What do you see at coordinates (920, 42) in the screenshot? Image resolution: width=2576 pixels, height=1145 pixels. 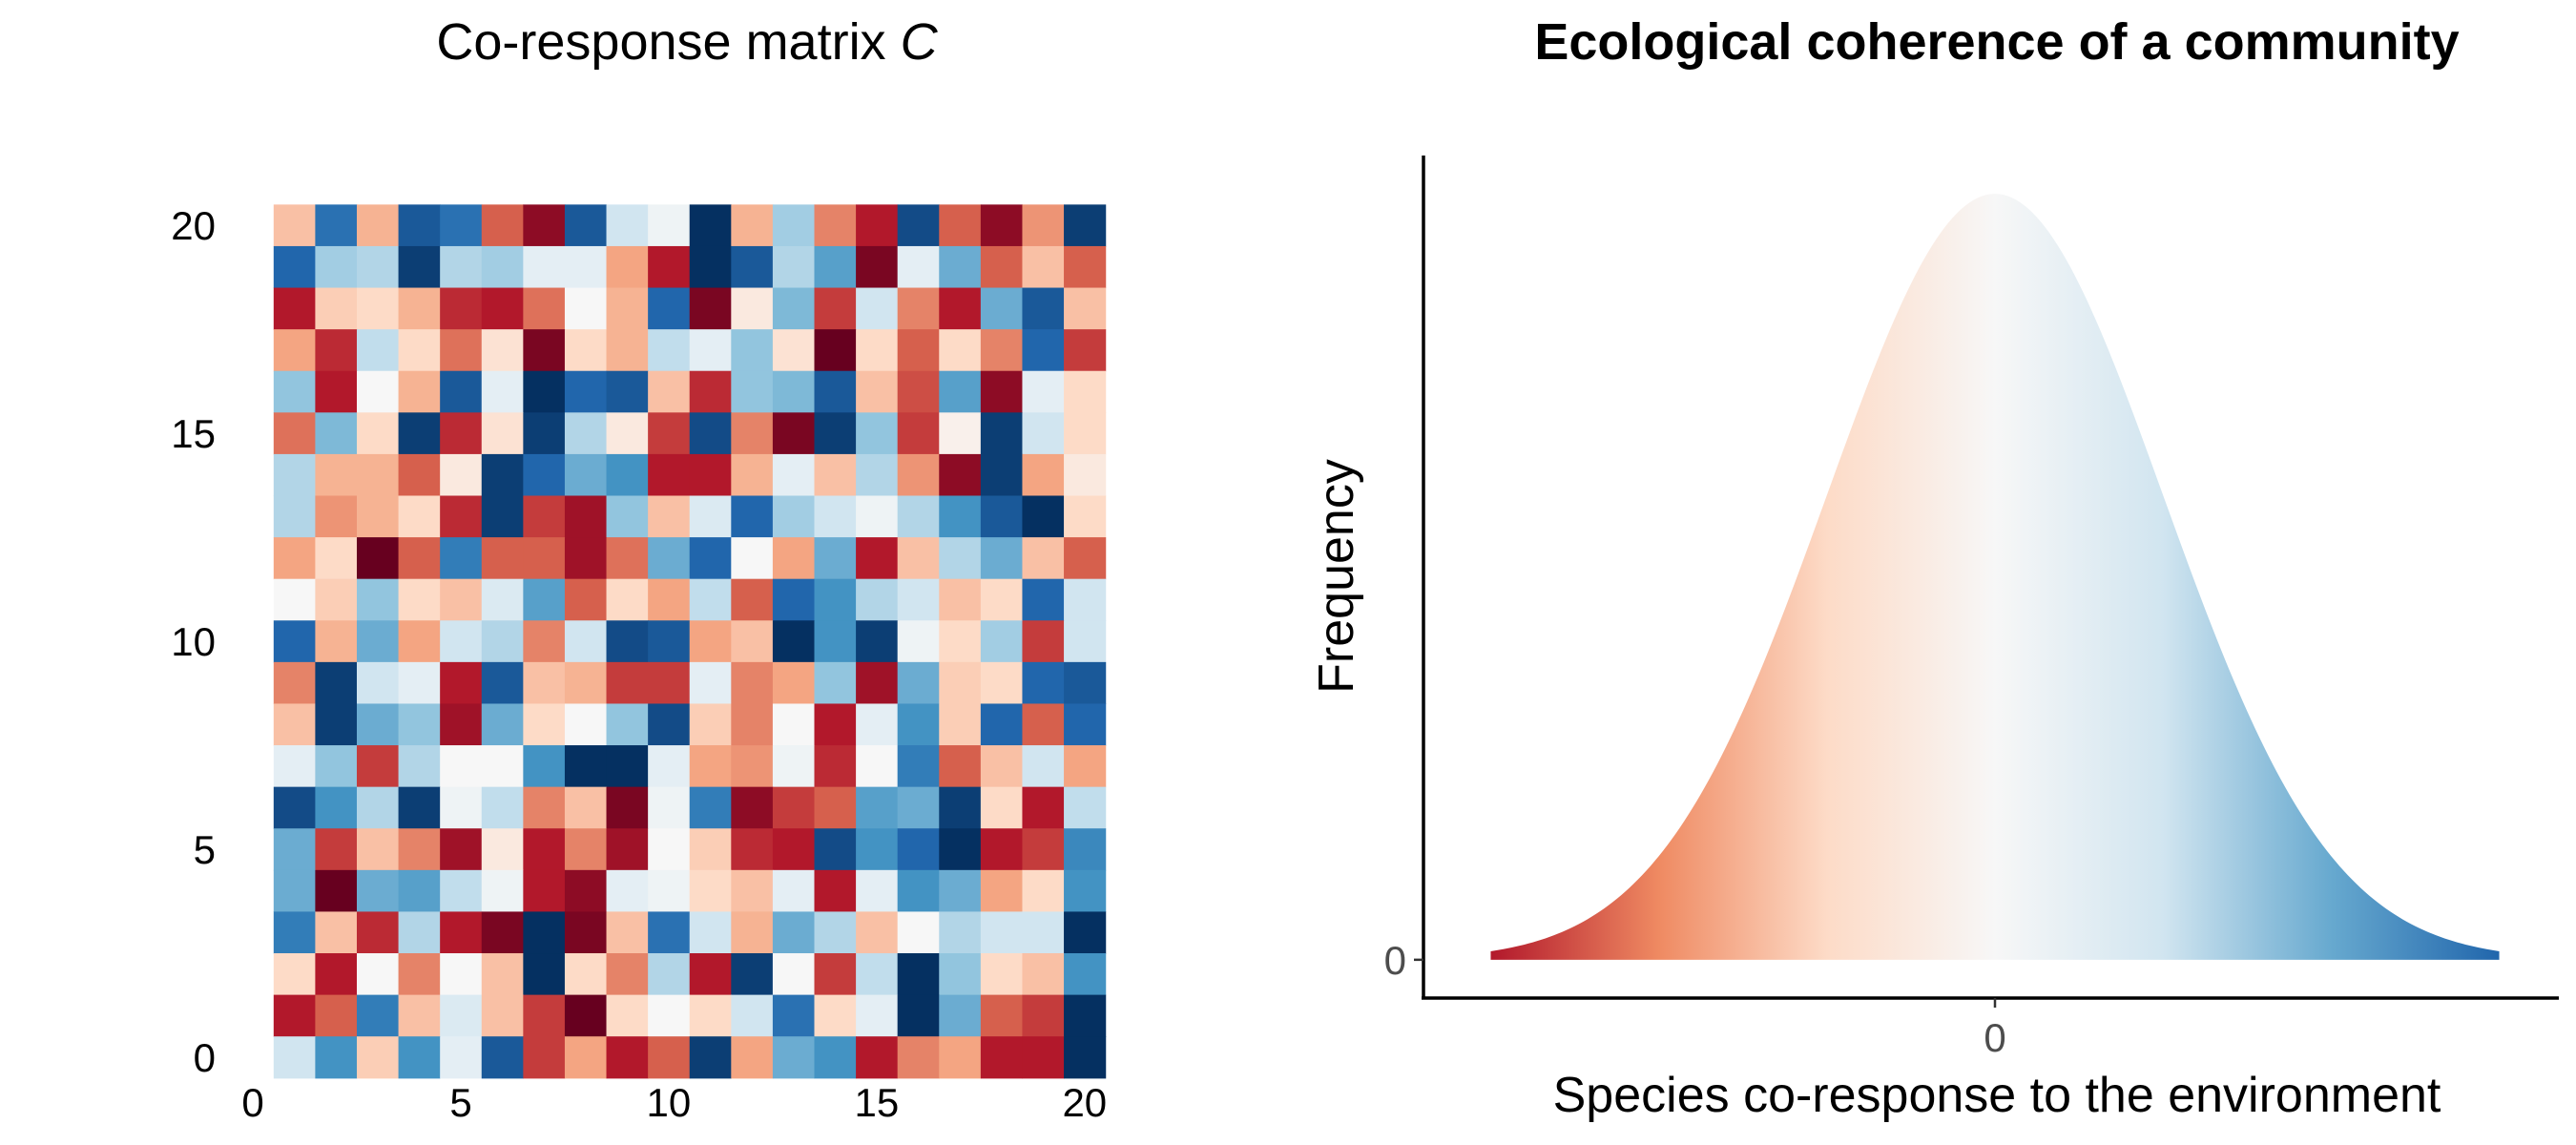 I see `heatmap-title-variable: C` at bounding box center [920, 42].